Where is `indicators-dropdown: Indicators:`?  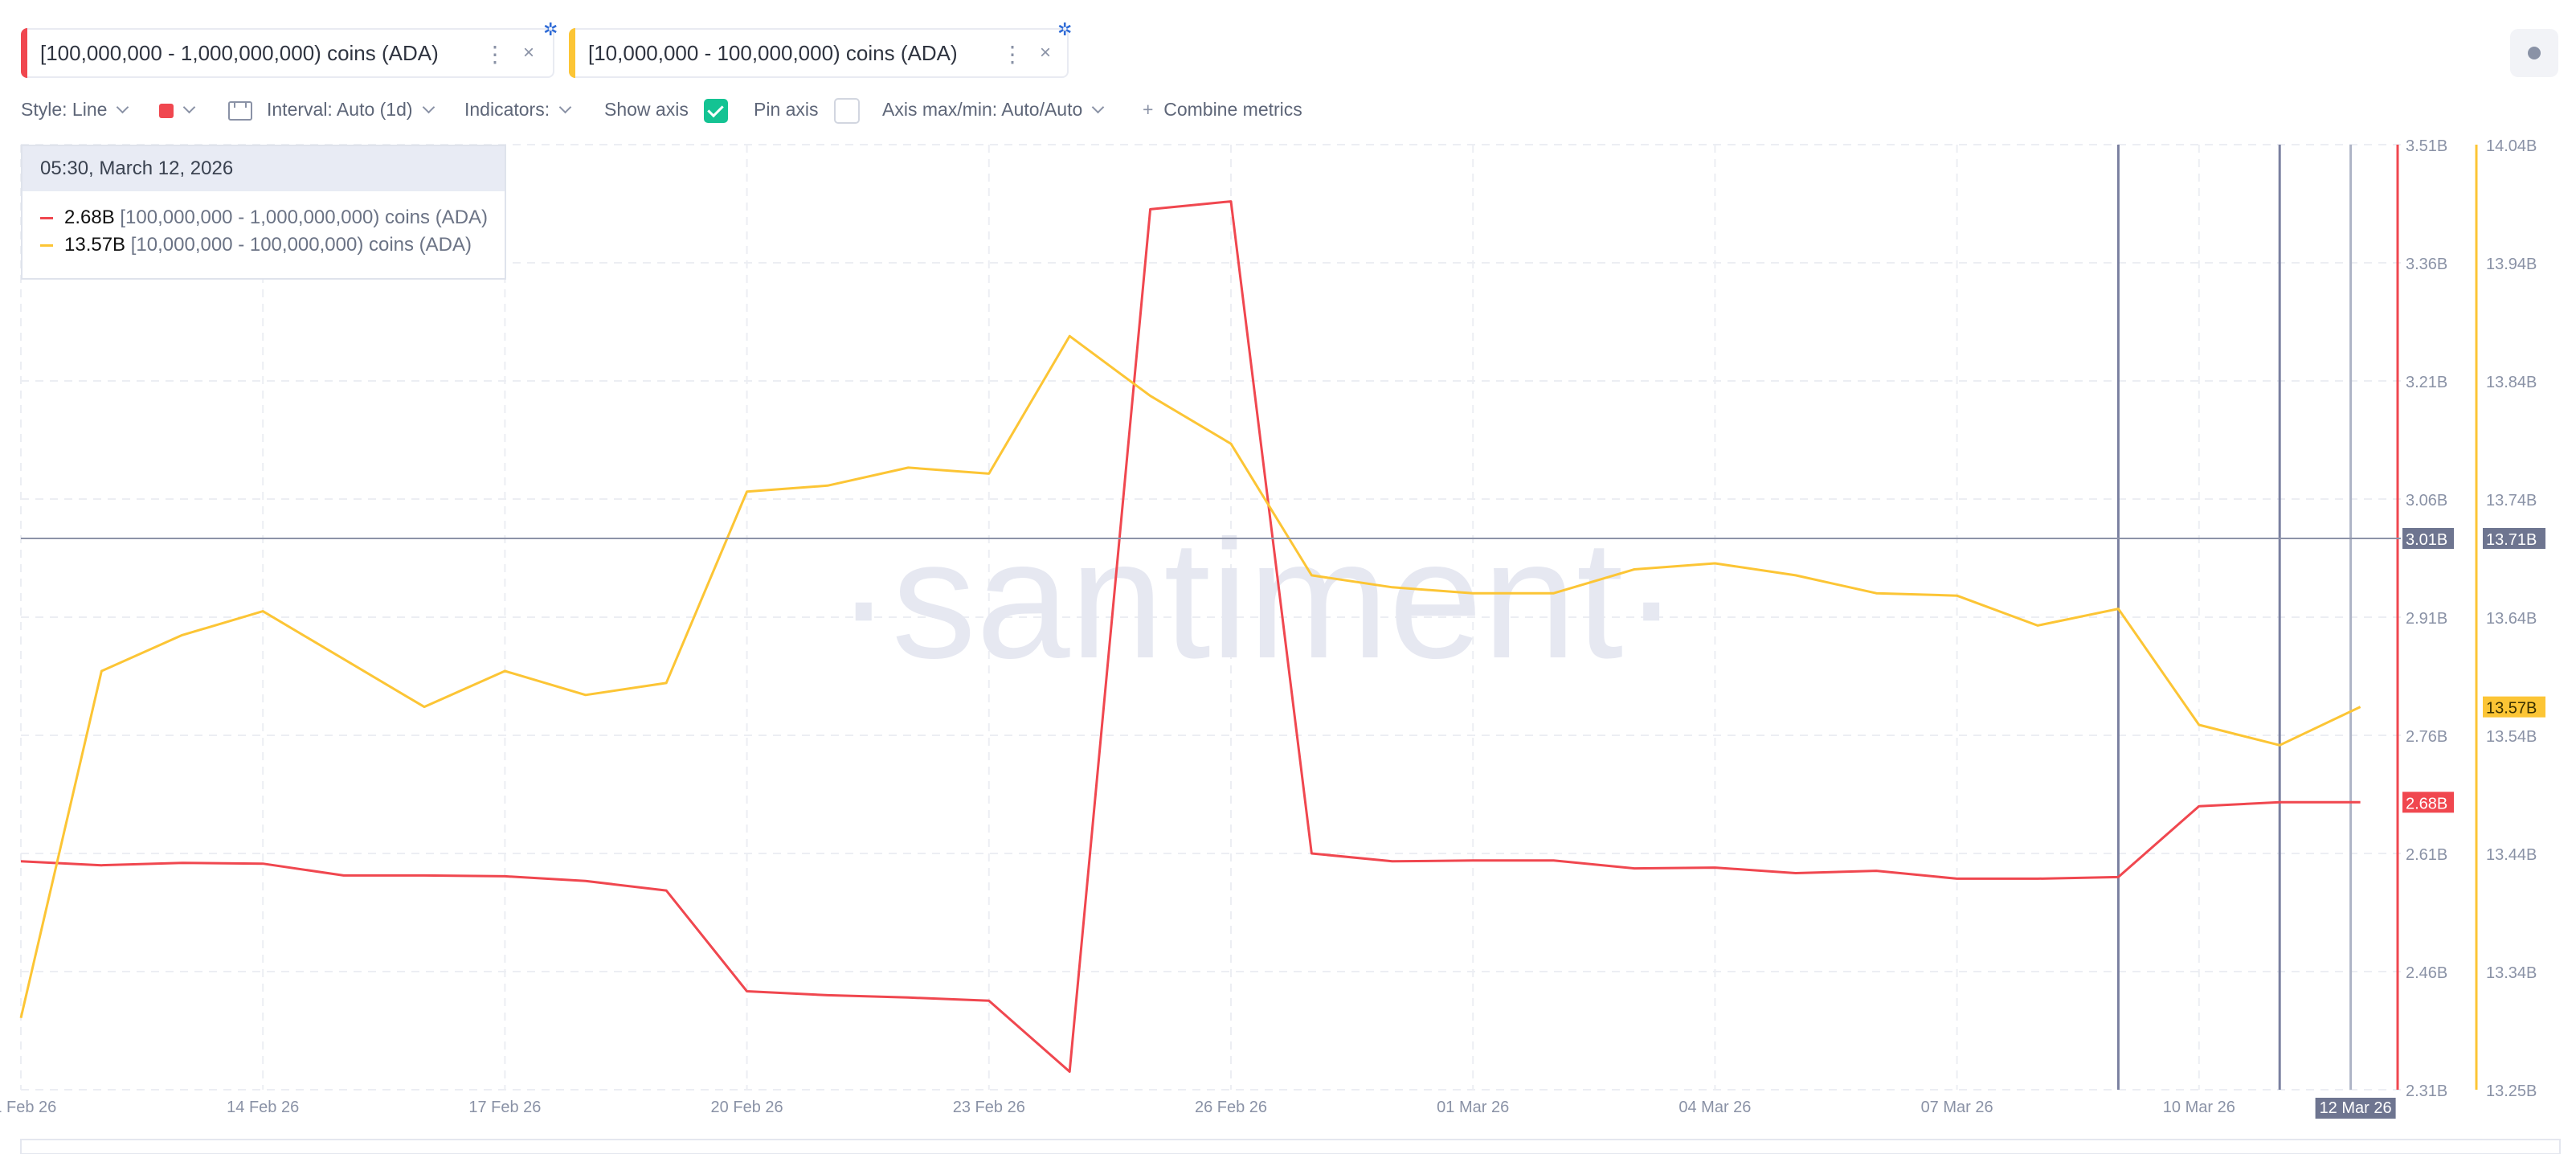 indicators-dropdown: Indicators: is located at coordinates (518, 109).